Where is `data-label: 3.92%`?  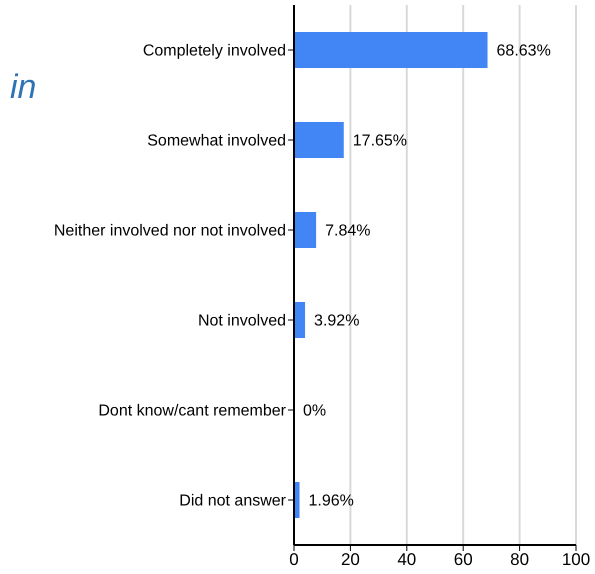 data-label: 3.92% is located at coordinates (337, 321).